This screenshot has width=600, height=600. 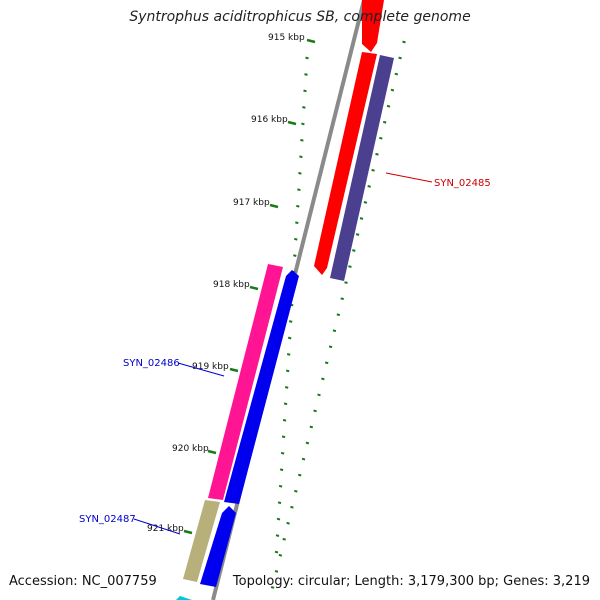 I want to click on gene-syn-02486-pink, so click(x=245, y=382).